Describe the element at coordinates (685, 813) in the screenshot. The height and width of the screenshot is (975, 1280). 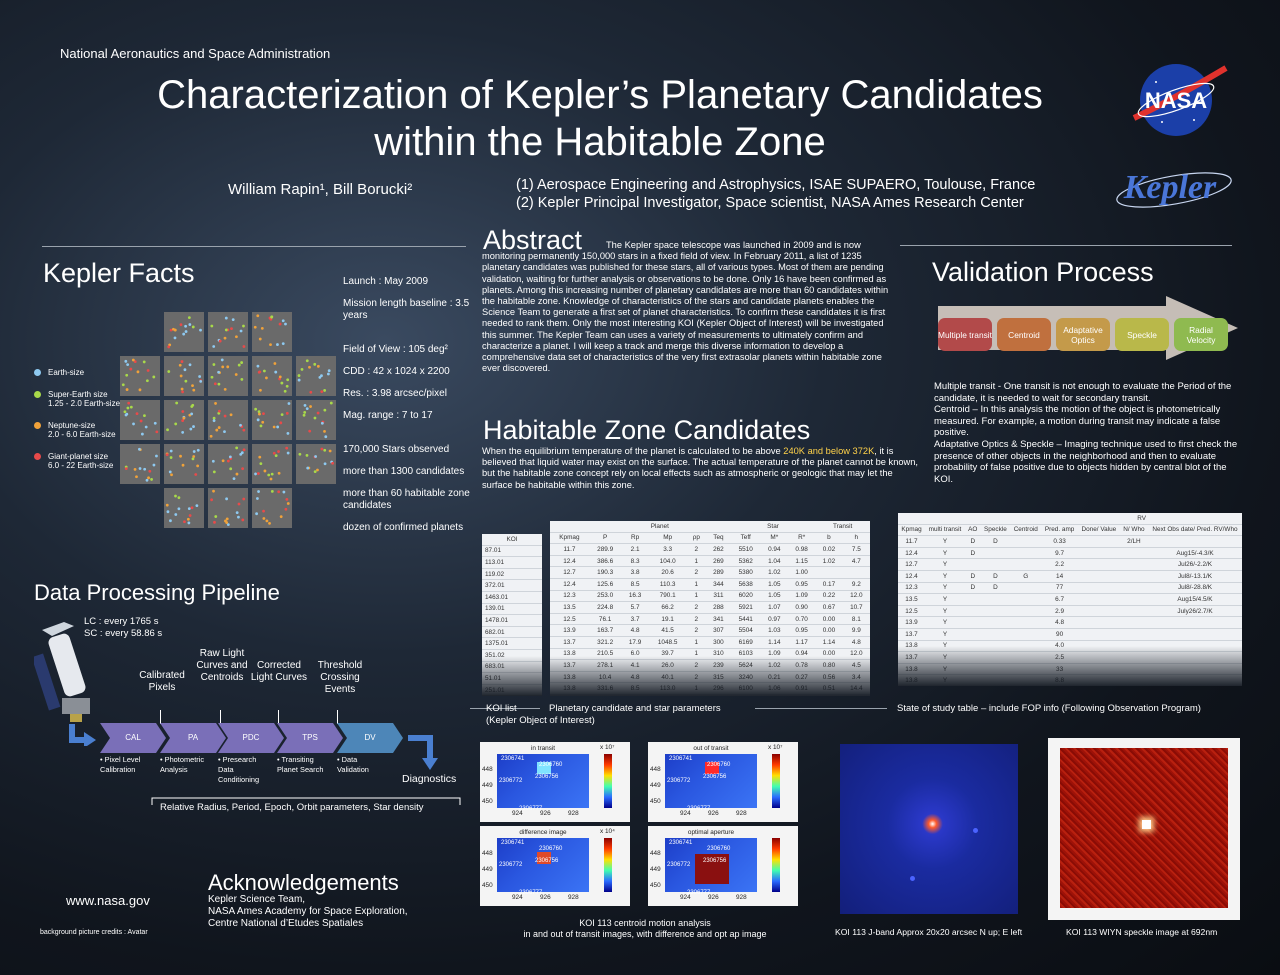
I see `x-tick-label: 924` at that location.